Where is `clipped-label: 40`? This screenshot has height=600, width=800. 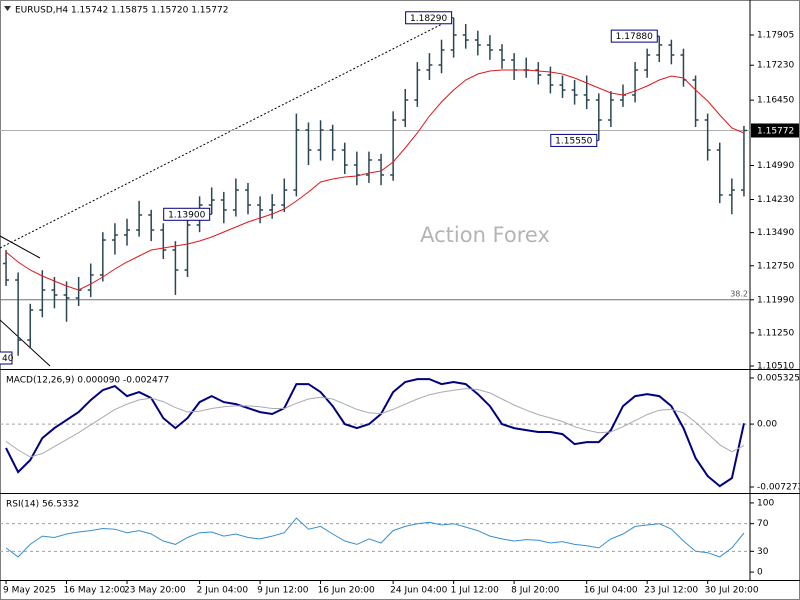 clipped-label: 40 is located at coordinates (8, 359).